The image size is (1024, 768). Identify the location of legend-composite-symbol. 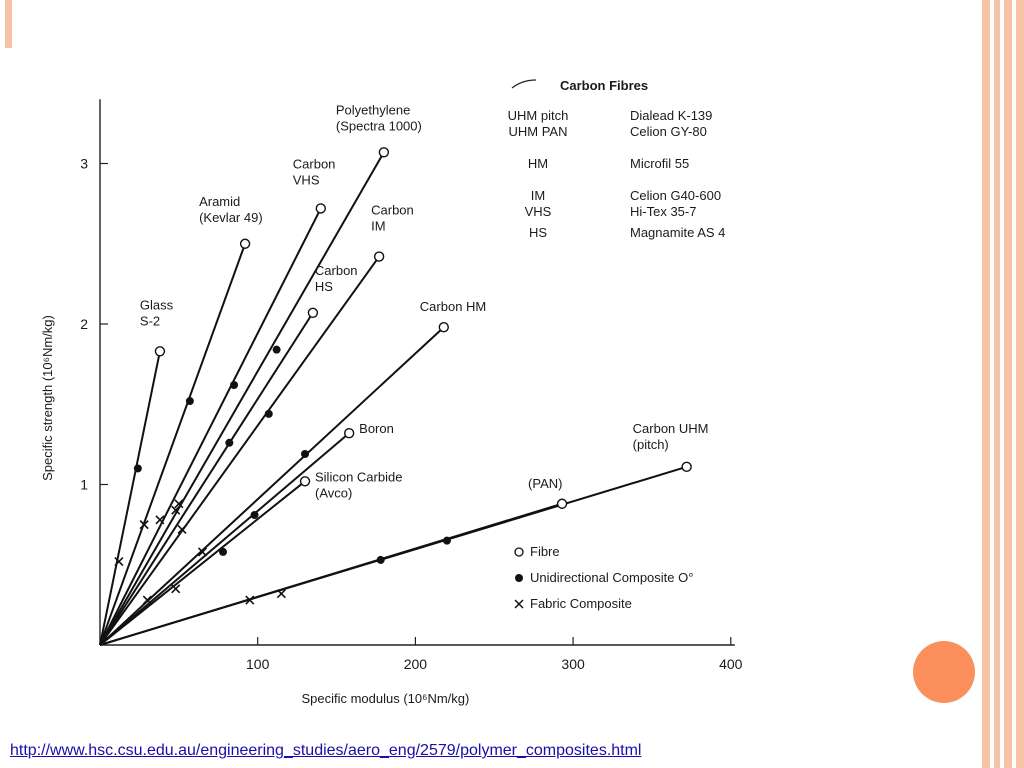
(519, 578).